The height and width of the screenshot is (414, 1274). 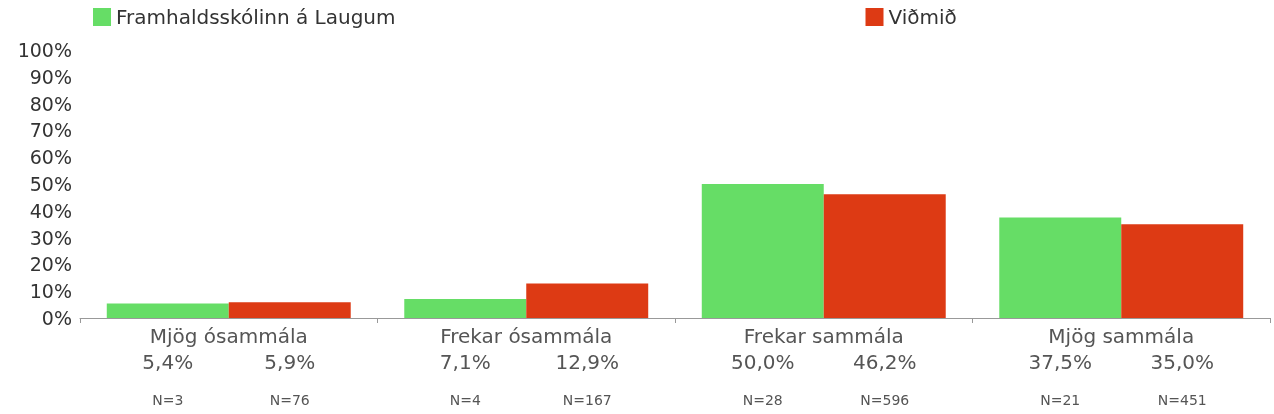 What do you see at coordinates (465, 362) in the screenshot?
I see `data-label: 7,1%` at bounding box center [465, 362].